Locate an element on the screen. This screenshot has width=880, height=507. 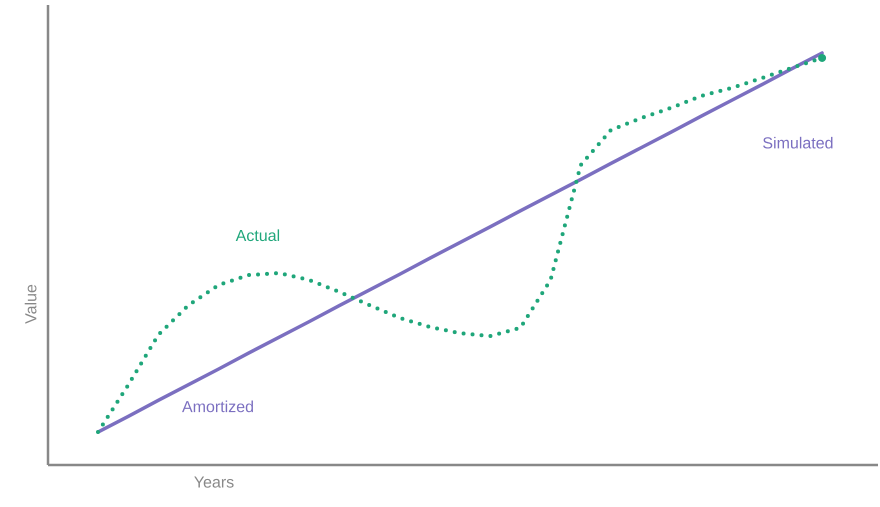
x-axis-title: Years is located at coordinates (214, 482).